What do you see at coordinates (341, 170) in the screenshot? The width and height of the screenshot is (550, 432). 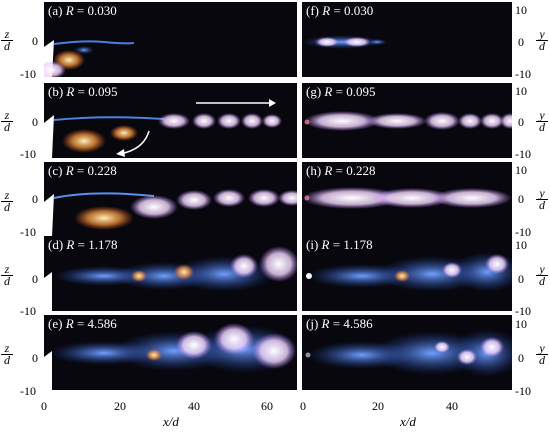 I see `panel-label-h: (h) R = 0.228` at bounding box center [341, 170].